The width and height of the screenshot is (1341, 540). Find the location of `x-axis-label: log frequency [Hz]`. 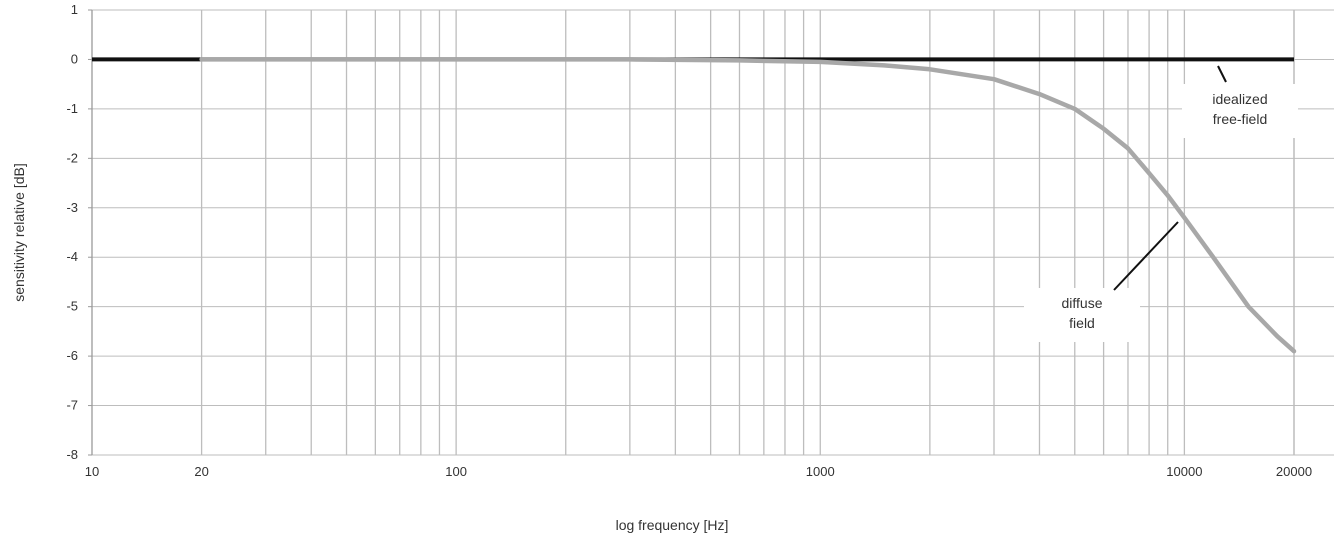

x-axis-label: log frequency [Hz] is located at coordinates (672, 525).